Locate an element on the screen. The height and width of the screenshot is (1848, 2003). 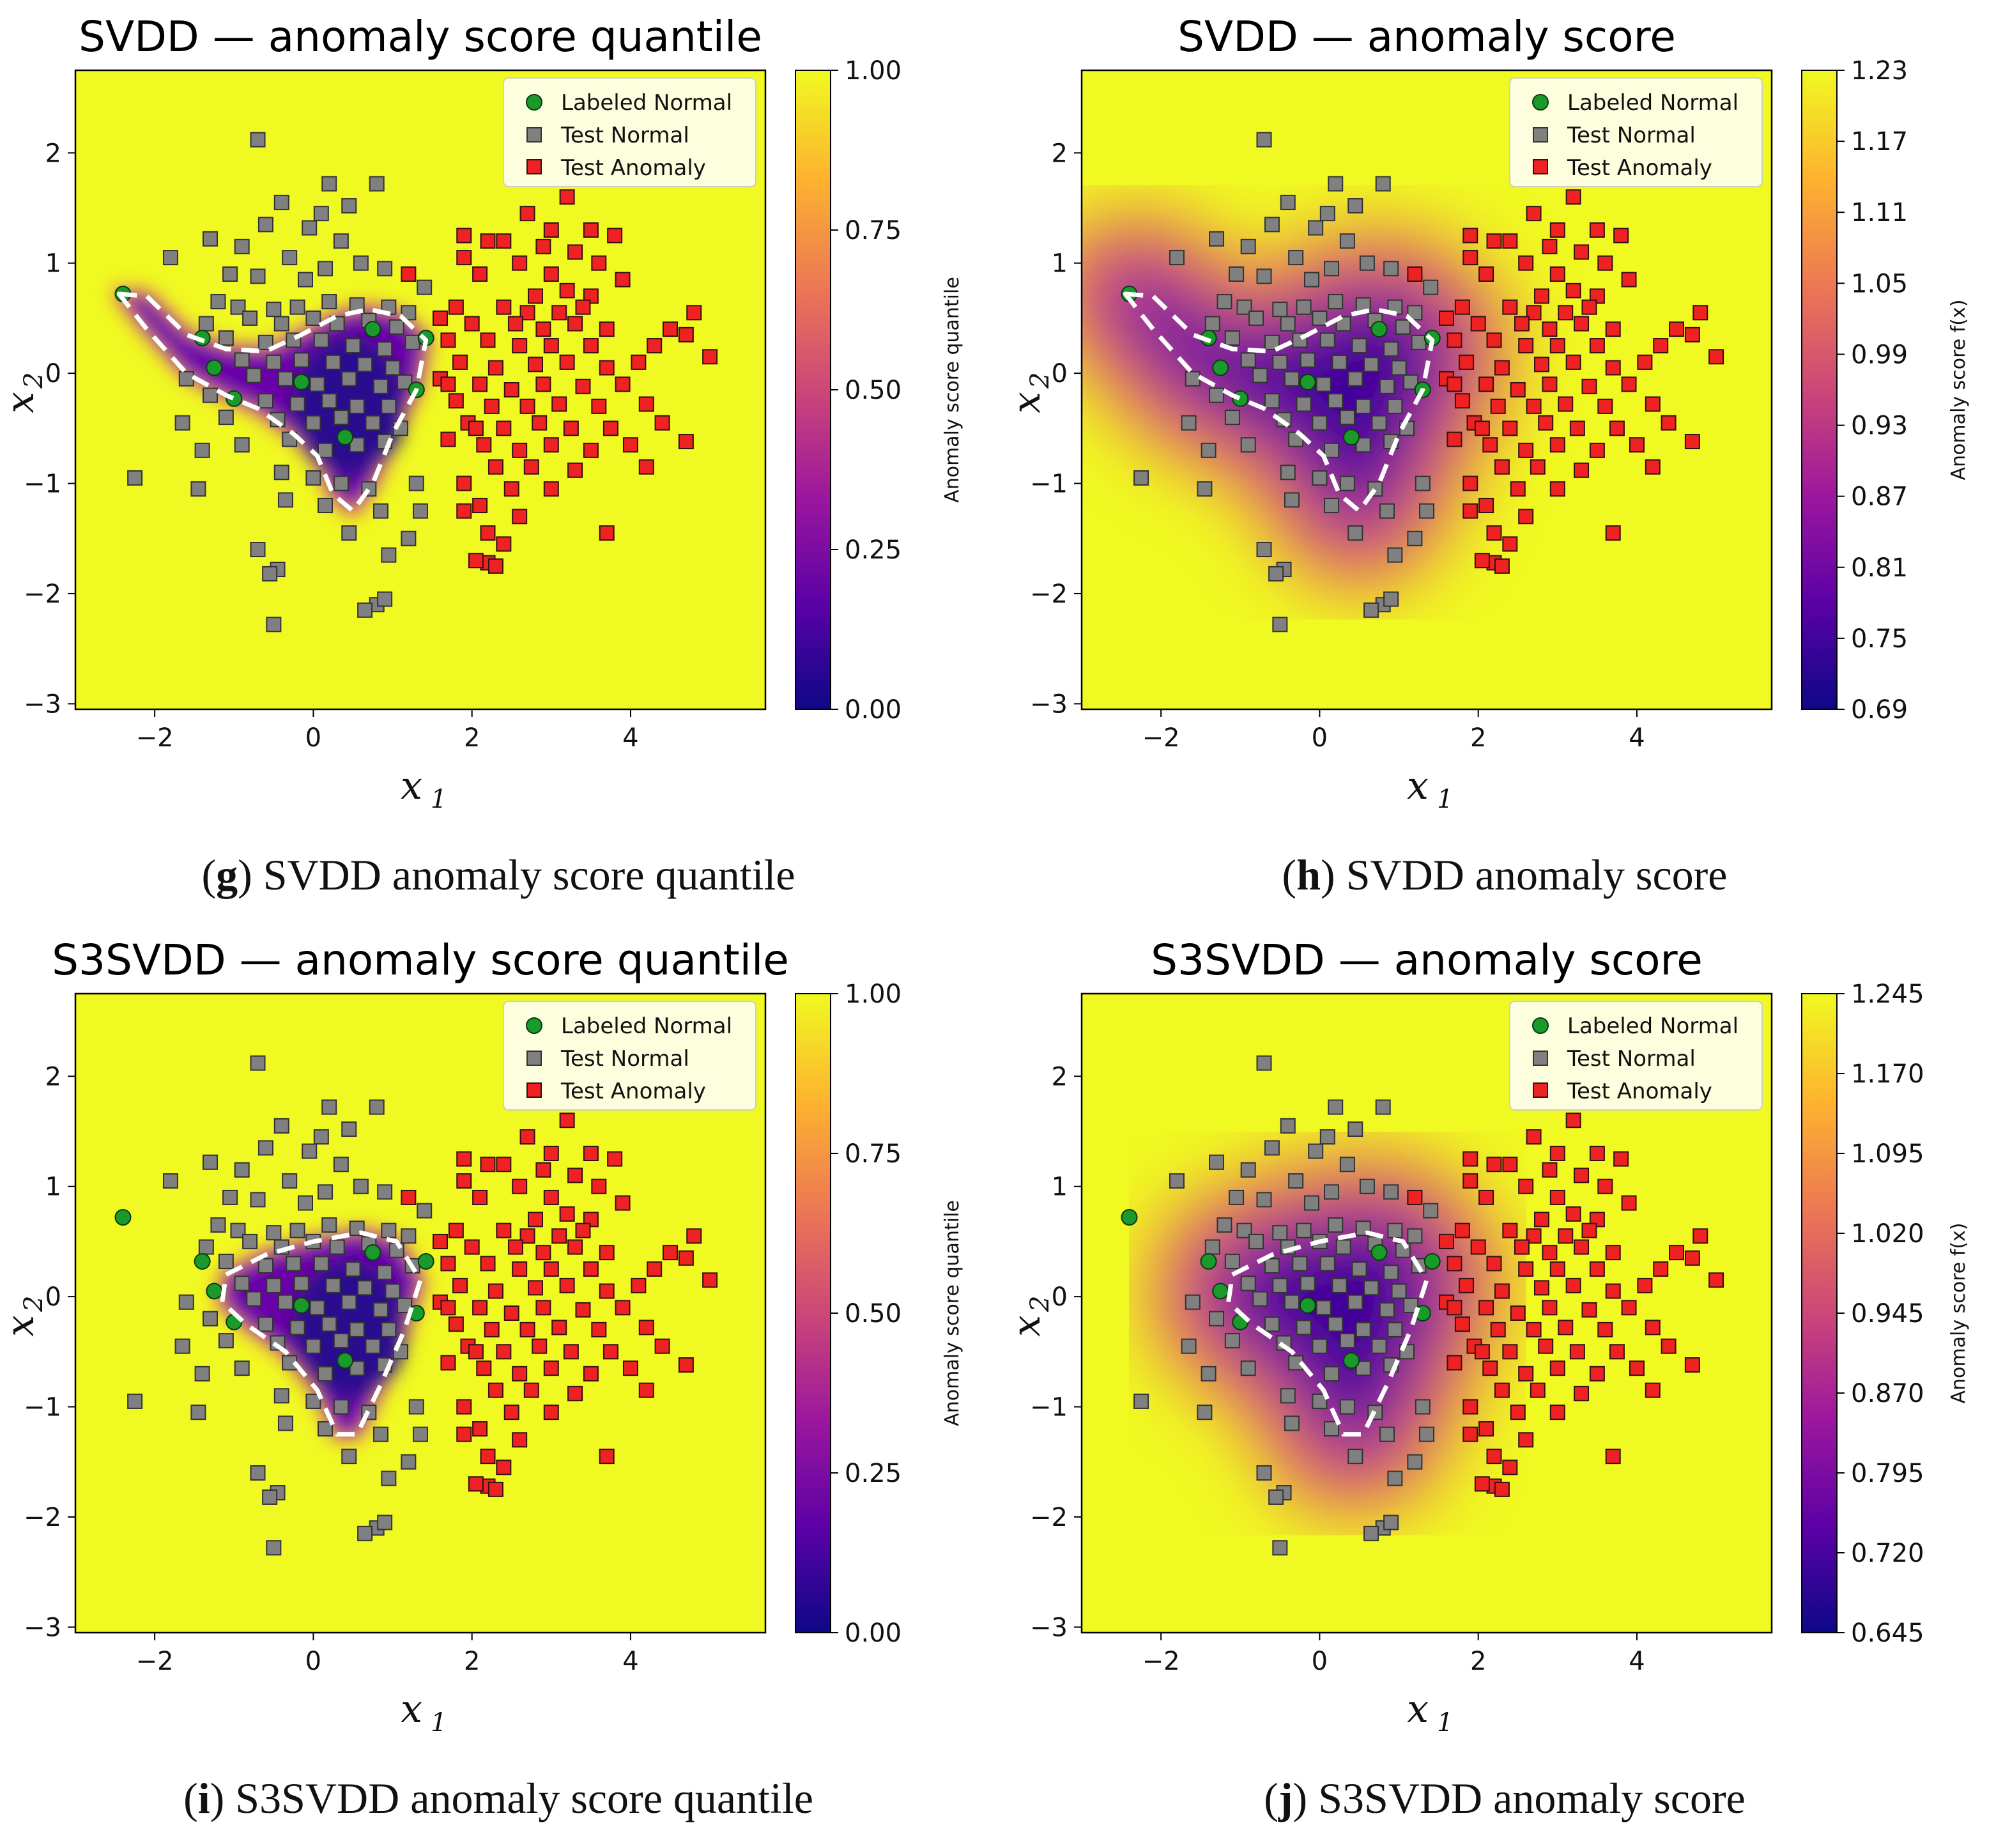
legend-label: Test Normal is located at coordinates (624, 135).